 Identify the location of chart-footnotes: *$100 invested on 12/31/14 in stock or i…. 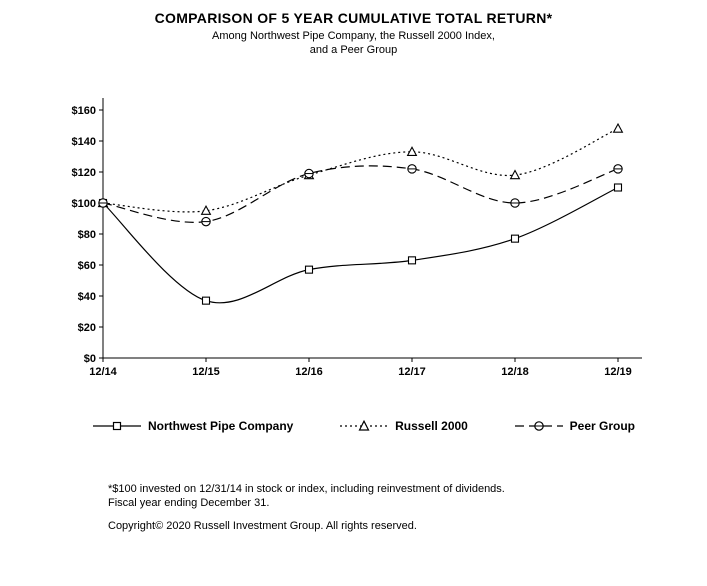
(306, 496).